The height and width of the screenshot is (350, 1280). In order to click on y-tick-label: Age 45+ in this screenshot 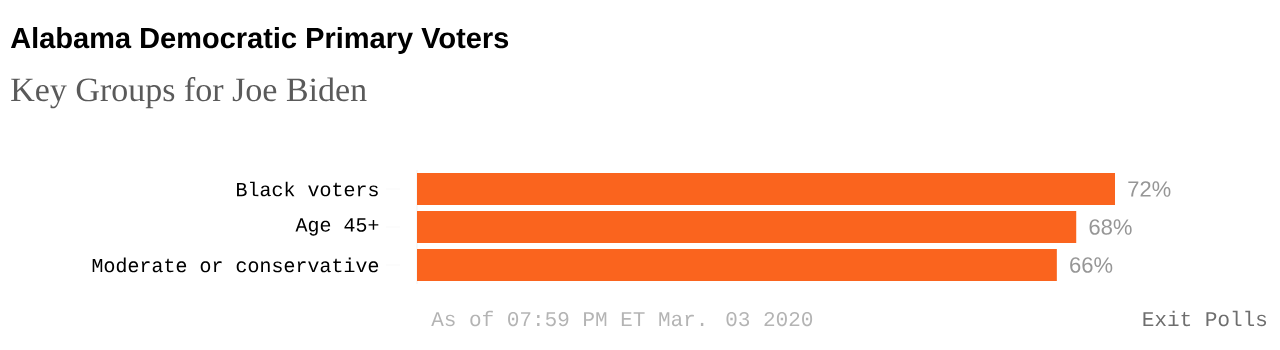, I will do `click(337, 227)`.